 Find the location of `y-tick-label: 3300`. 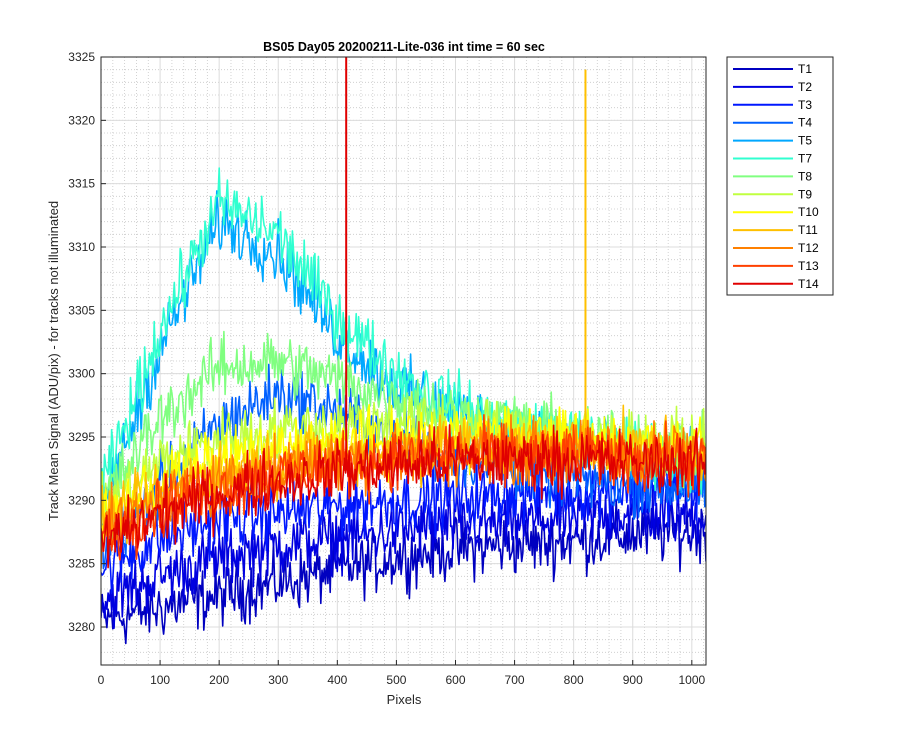

y-tick-label: 3300 is located at coordinates (81, 374).